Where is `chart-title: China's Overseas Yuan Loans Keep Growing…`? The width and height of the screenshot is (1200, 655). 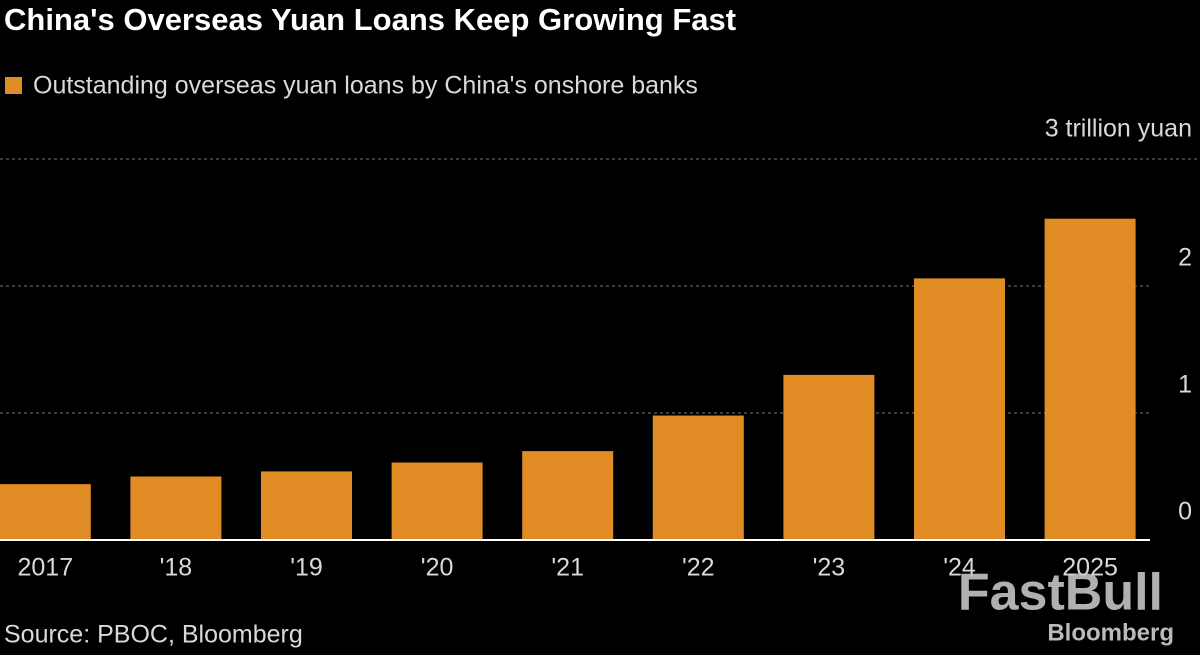
chart-title: China's Overseas Yuan Loans Keep Growing… is located at coordinates (370, 19).